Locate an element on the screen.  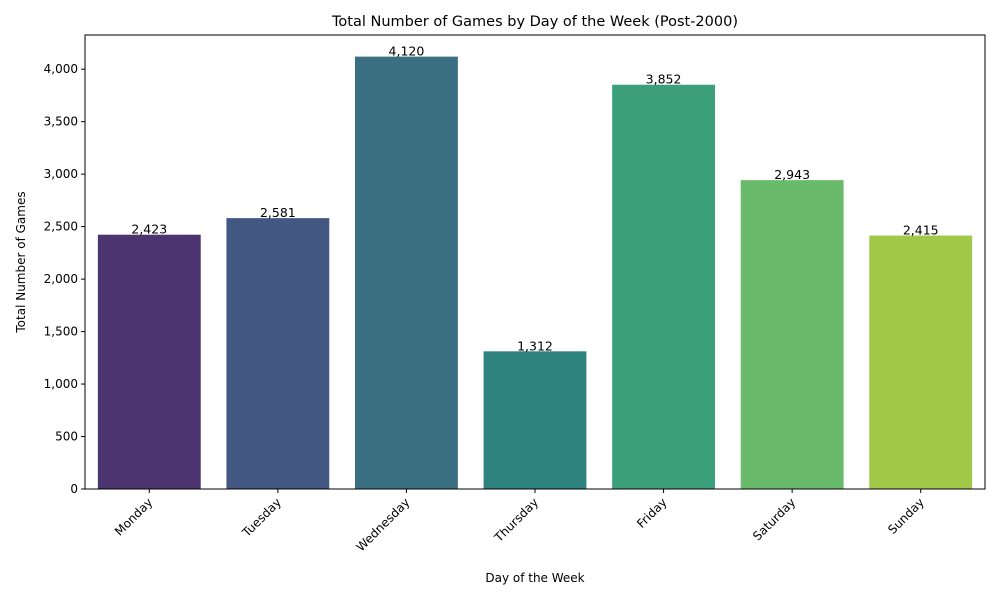
x-tick-label-saturday: Saturday is located at coordinates (774, 519).